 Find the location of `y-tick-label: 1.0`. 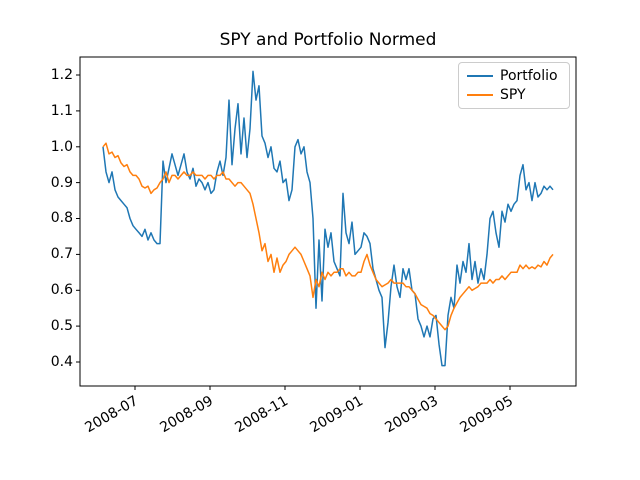

y-tick-label: 1.0 is located at coordinates (61, 147).